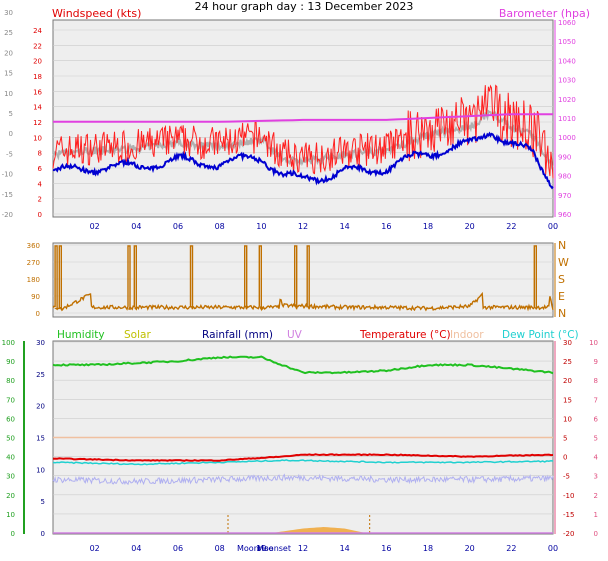 The width and height of the screenshot is (608, 561). Describe the element at coordinates (567, 138) in the screenshot. I see `baro-tick-label: 1000` at that location.